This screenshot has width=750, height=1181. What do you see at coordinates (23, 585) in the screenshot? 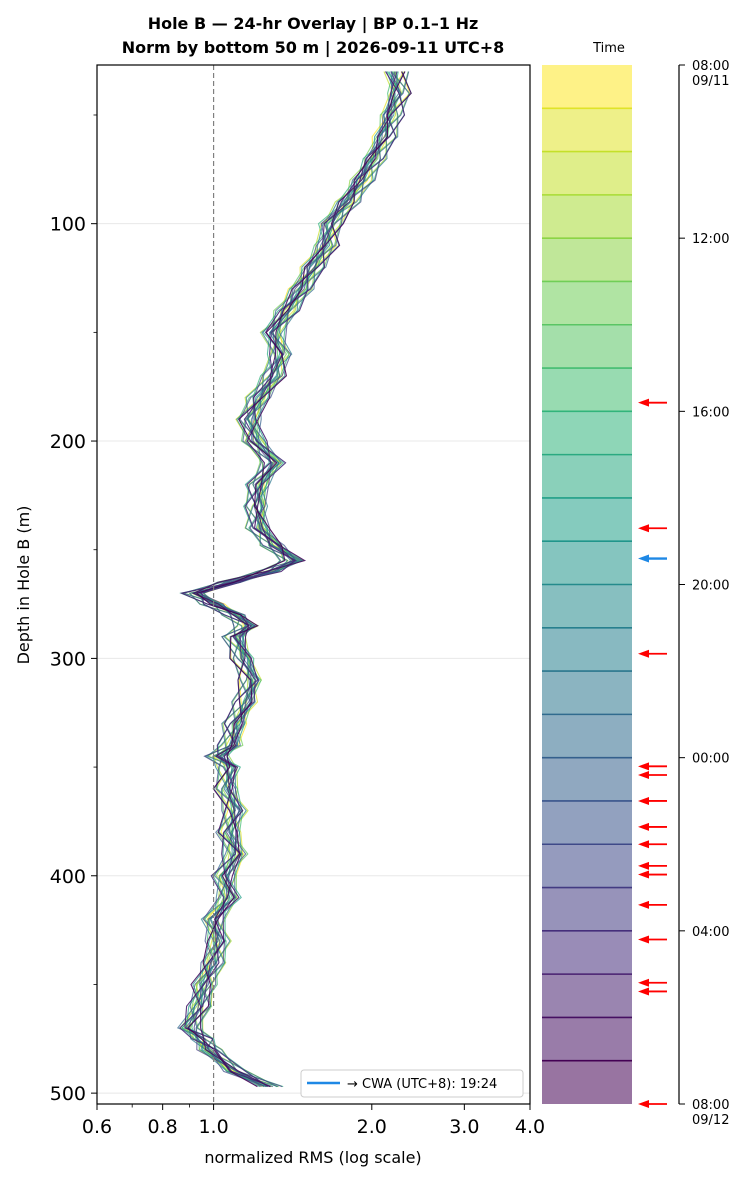
I see `y-axis-label: Depth in Hole B (m)` at bounding box center [23, 585].